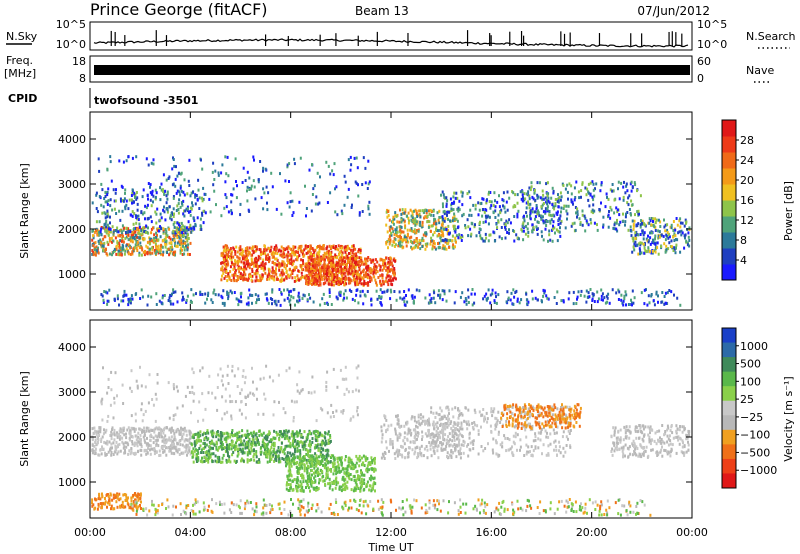  Describe the element at coordinates (146, 100) in the screenshot. I see `cpid-program: twofsound -3501` at that location.